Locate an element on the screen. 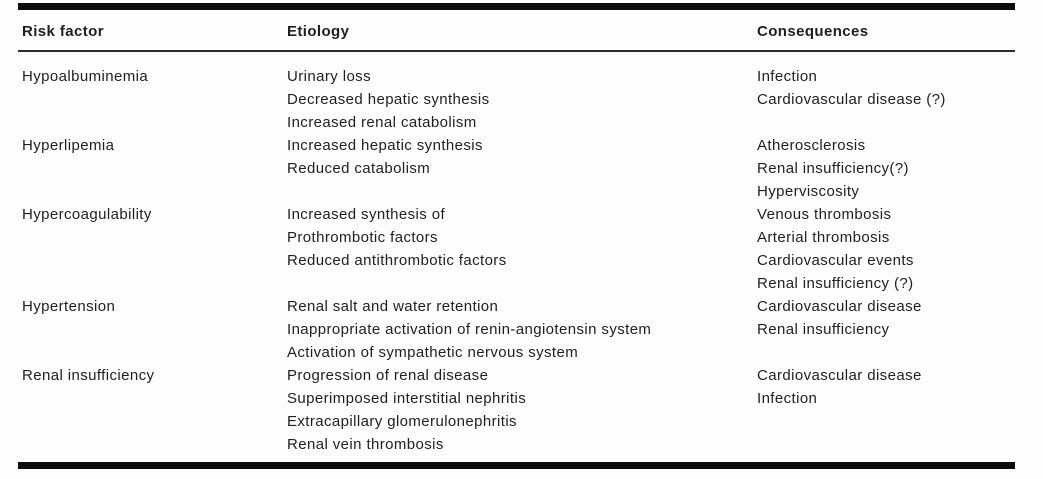  cell-etiology: Extracapillary glomerulonephritis is located at coordinates (402, 421).